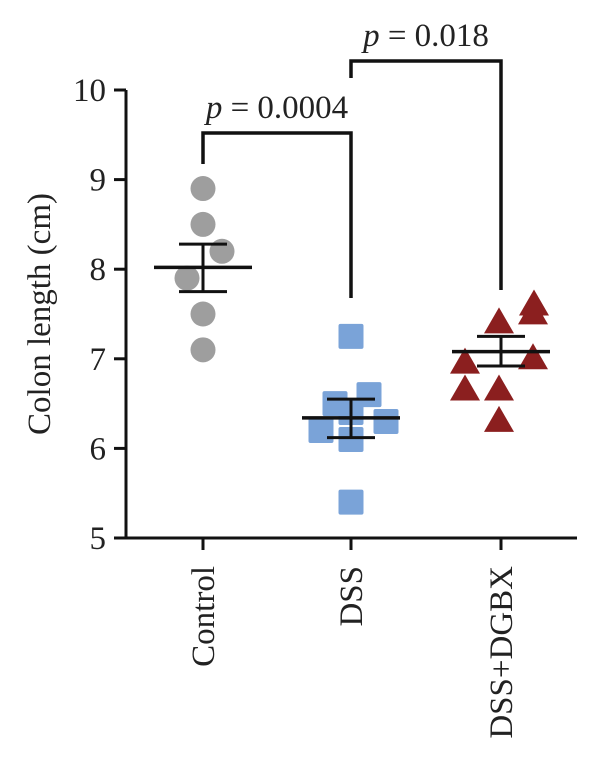 The width and height of the screenshot is (600, 771). Describe the element at coordinates (352, 596) in the screenshot. I see `category-label: DSS` at that location.